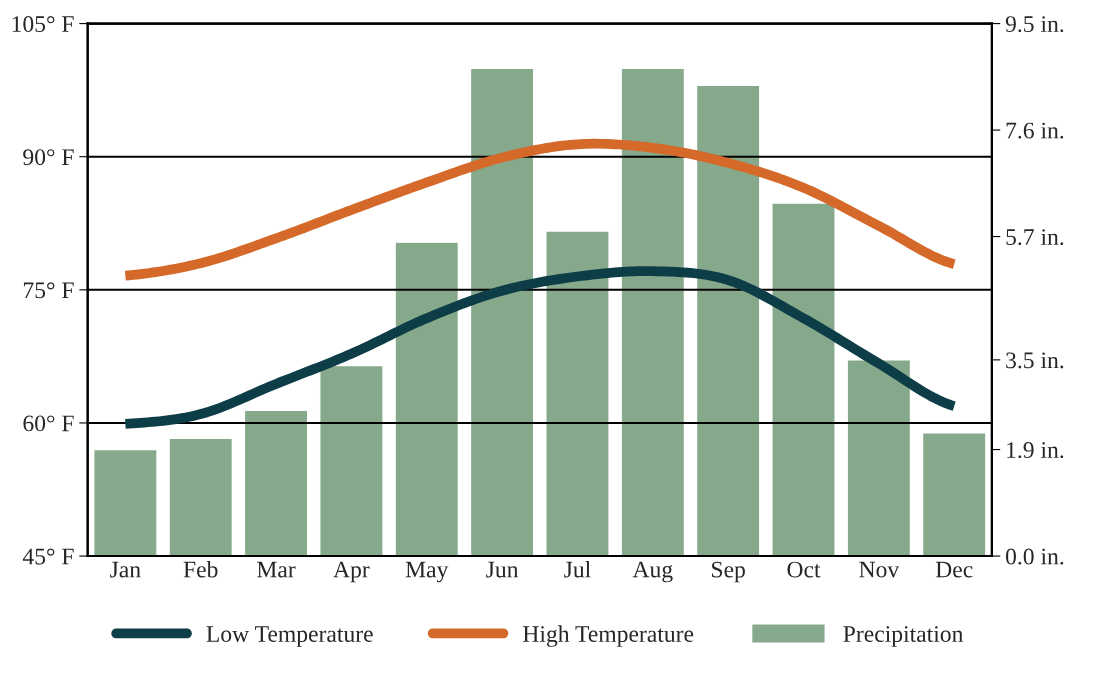  Describe the element at coordinates (804, 569) in the screenshot. I see `x-tick-label: Oct` at that location.